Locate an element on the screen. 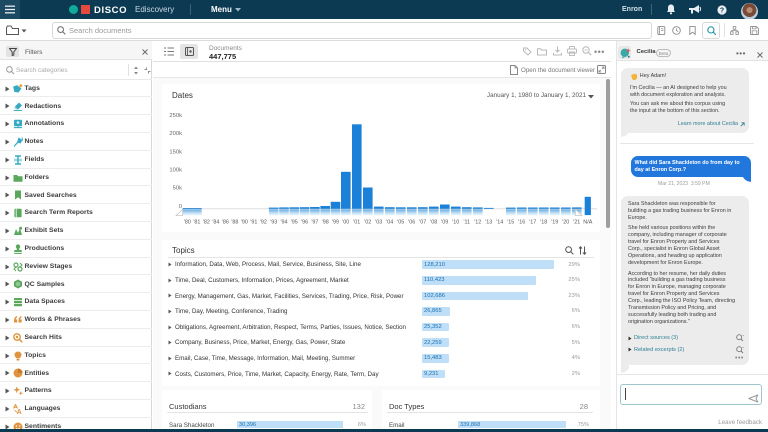 This screenshot has height=432, width=768. svg-text: A is located at coordinates (19, 411).